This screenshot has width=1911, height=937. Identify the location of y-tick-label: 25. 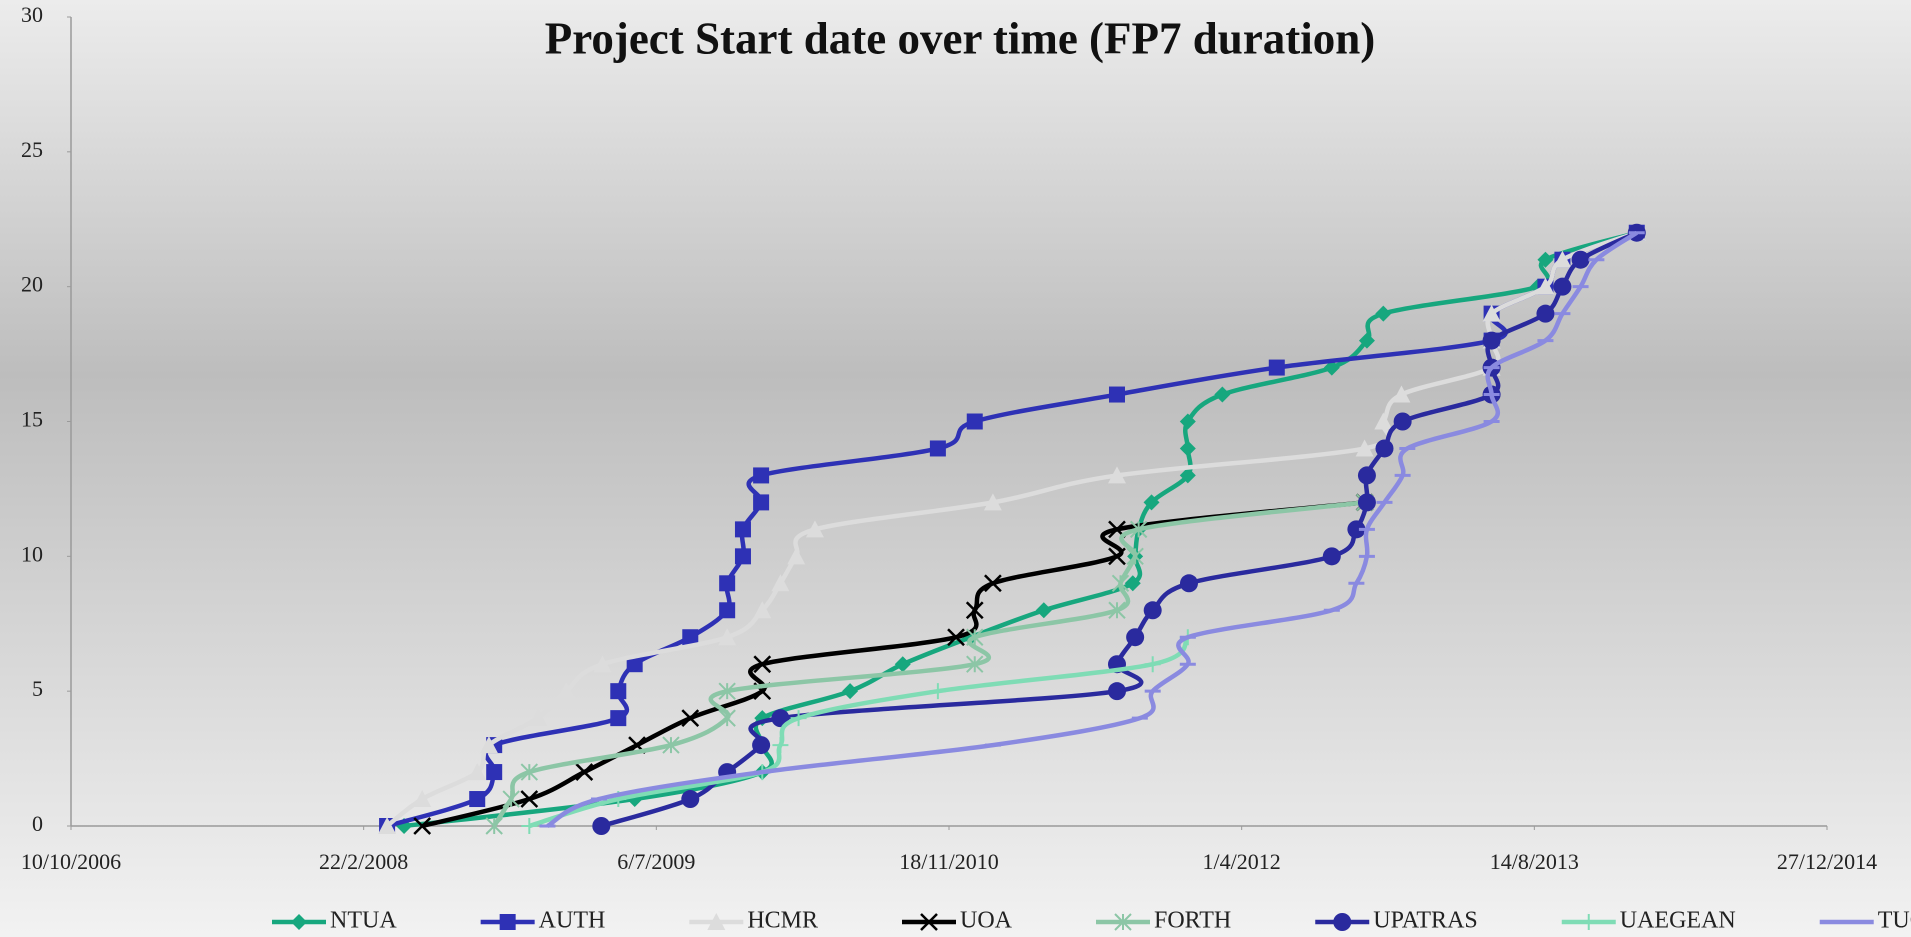
(32, 149).